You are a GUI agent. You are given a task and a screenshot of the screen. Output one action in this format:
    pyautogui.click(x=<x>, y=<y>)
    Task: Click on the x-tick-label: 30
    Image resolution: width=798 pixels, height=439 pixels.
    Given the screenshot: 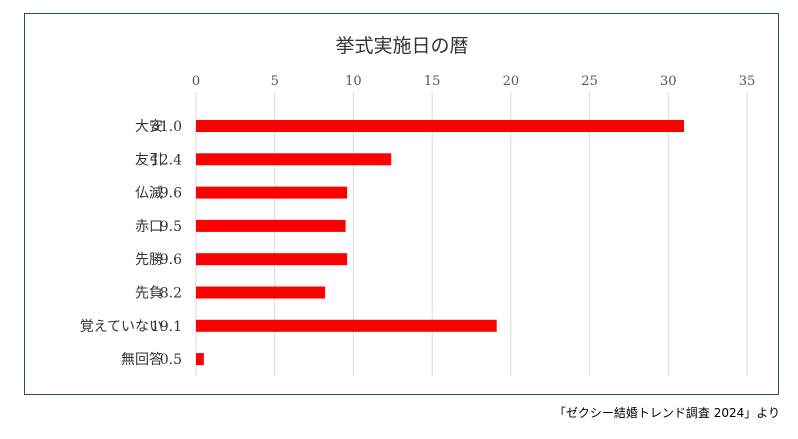 What is the action you would take?
    pyautogui.click(x=668, y=81)
    